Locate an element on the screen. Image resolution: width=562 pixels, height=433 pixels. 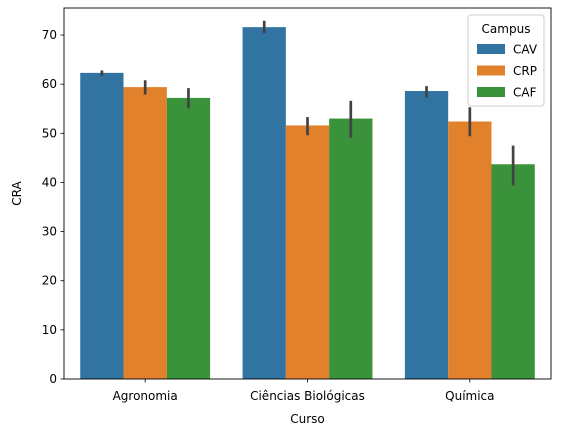
y-tick-label: 40 is located at coordinates (49, 182).